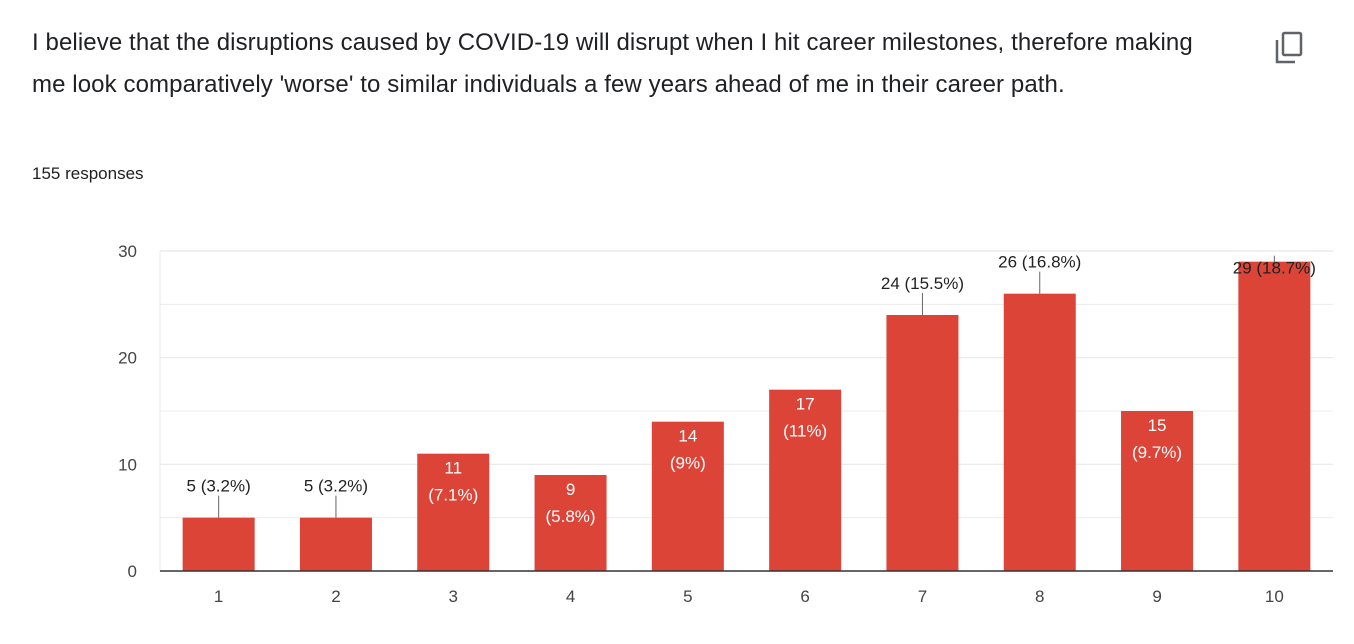  Describe the element at coordinates (1157, 425) in the screenshot. I see `data-label: 15` at that location.